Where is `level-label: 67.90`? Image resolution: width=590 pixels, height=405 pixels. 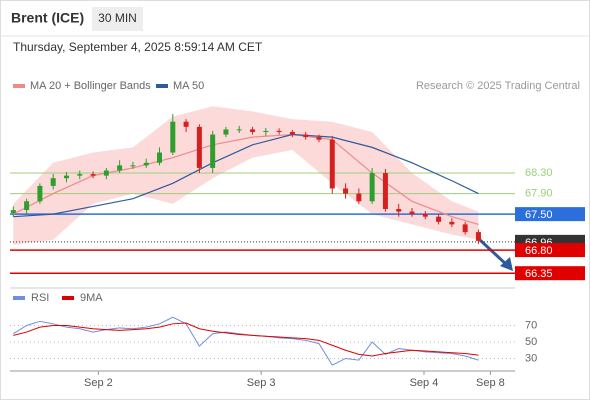
level-label: 67.90 is located at coordinates (539, 194).